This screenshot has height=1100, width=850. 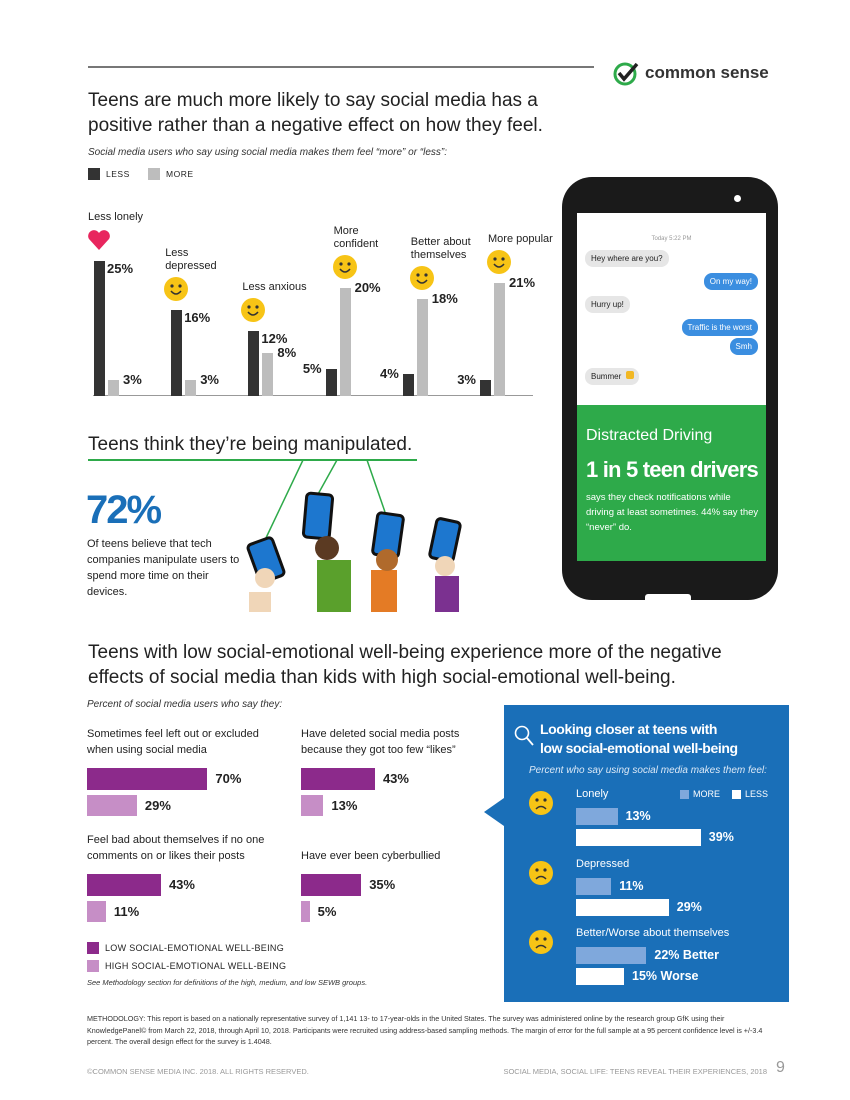 I want to click on panel-pointer, so click(x=494, y=812).